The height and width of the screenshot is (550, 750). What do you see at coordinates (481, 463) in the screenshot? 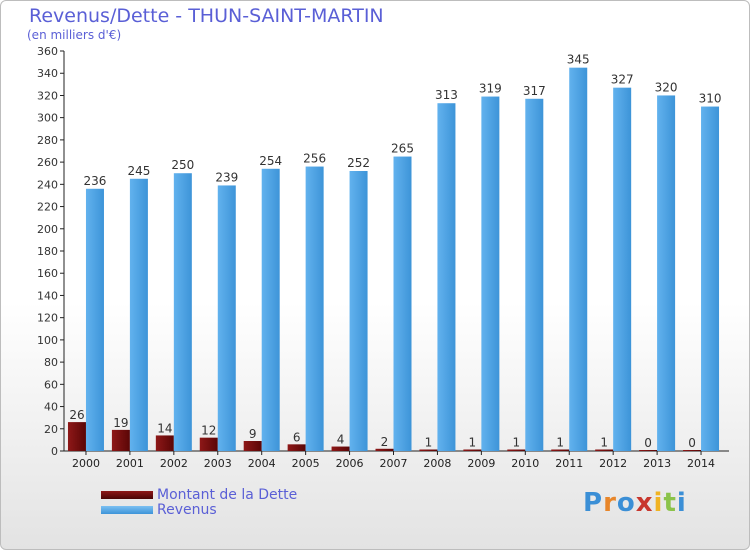
I see `x-tick-label: 2009` at bounding box center [481, 463].